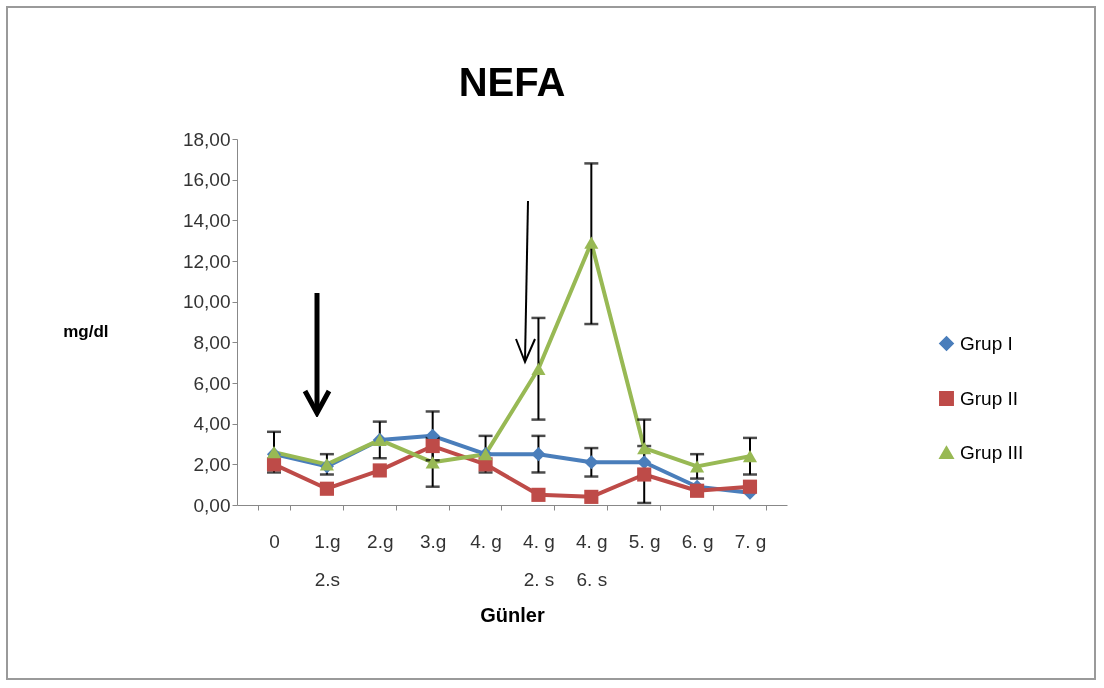  I want to click on legend-label: Grup II, so click(989, 398).